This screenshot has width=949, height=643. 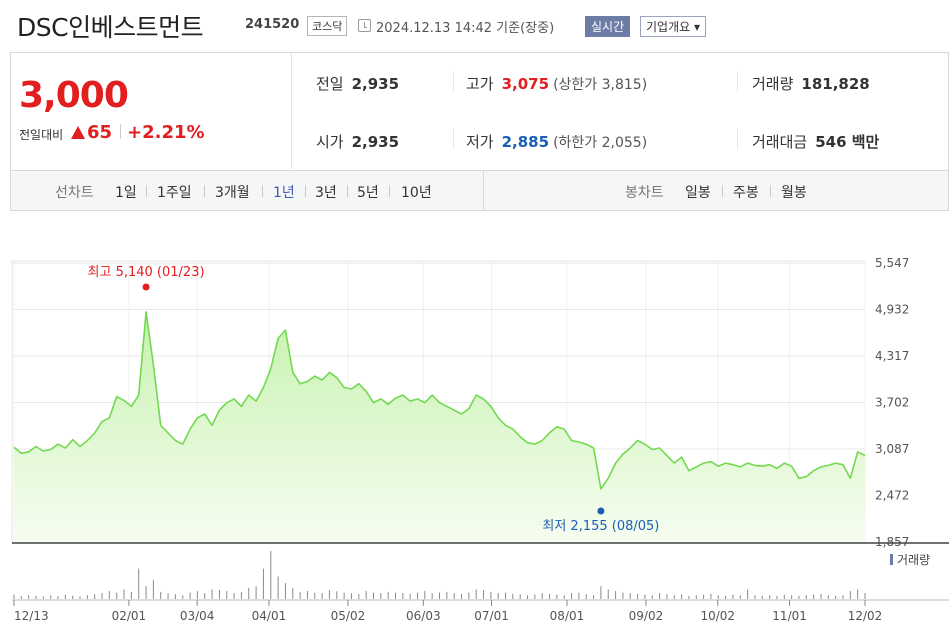 I want to click on stat-label: 시가, so click(x=330, y=142).